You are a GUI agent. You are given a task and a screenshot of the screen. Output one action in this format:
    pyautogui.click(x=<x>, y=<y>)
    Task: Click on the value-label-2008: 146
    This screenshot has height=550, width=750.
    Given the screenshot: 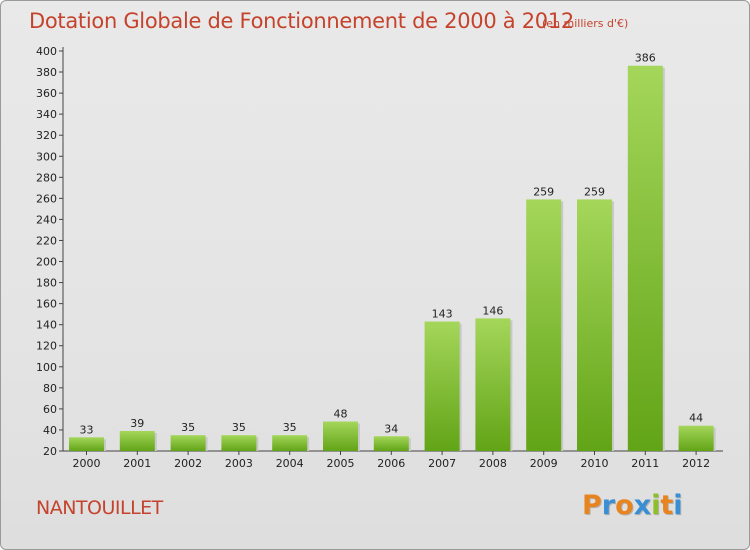 What is the action you would take?
    pyautogui.click(x=492, y=310)
    